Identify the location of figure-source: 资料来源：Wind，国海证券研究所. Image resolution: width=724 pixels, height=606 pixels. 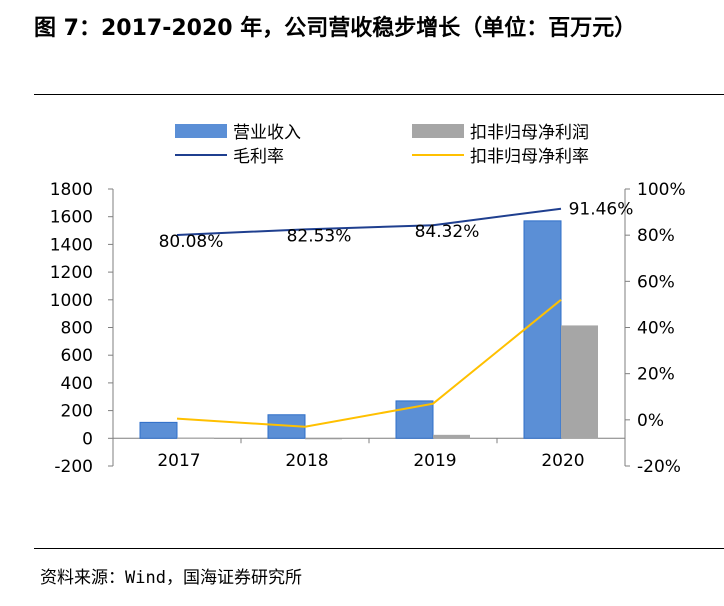
(171, 578).